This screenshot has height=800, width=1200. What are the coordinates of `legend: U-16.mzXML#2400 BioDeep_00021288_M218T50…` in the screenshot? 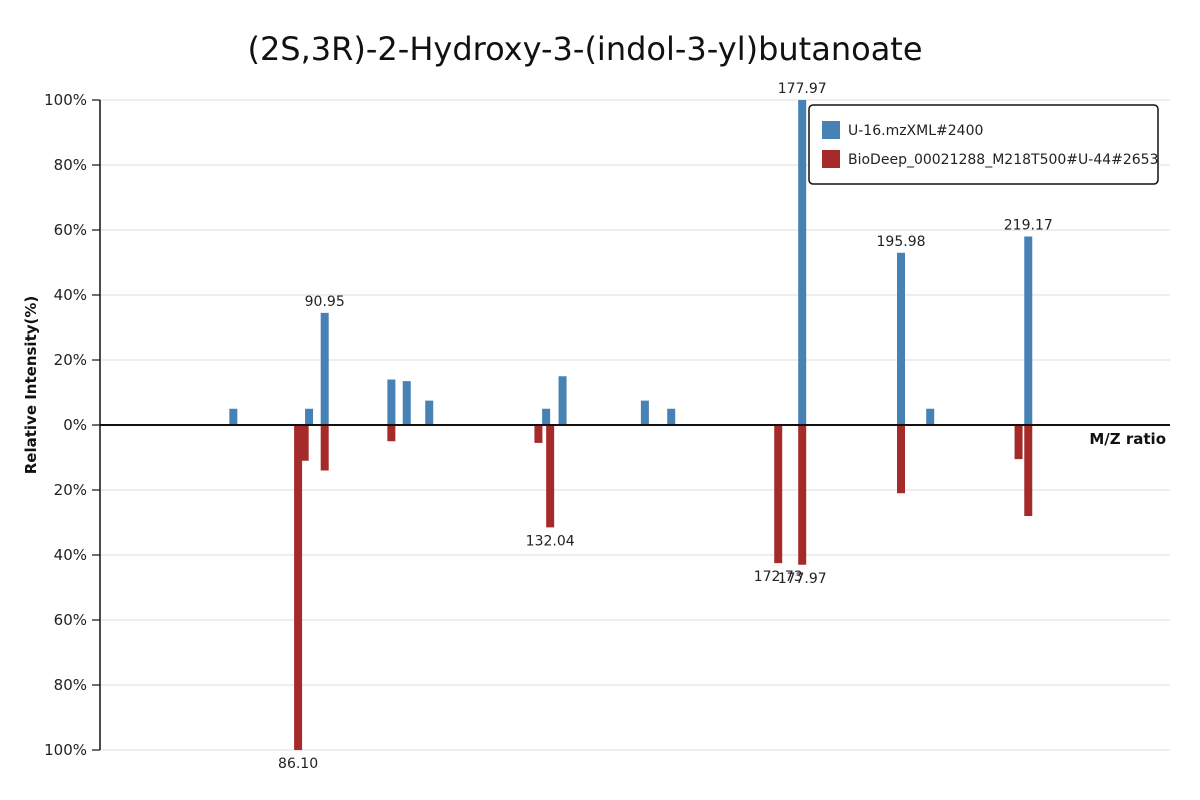 It's located at (983, 144).